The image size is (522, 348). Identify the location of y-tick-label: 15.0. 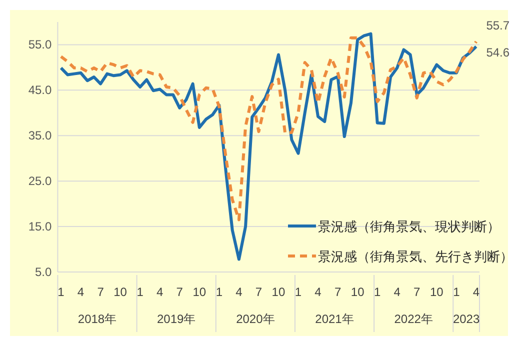
(40, 227).